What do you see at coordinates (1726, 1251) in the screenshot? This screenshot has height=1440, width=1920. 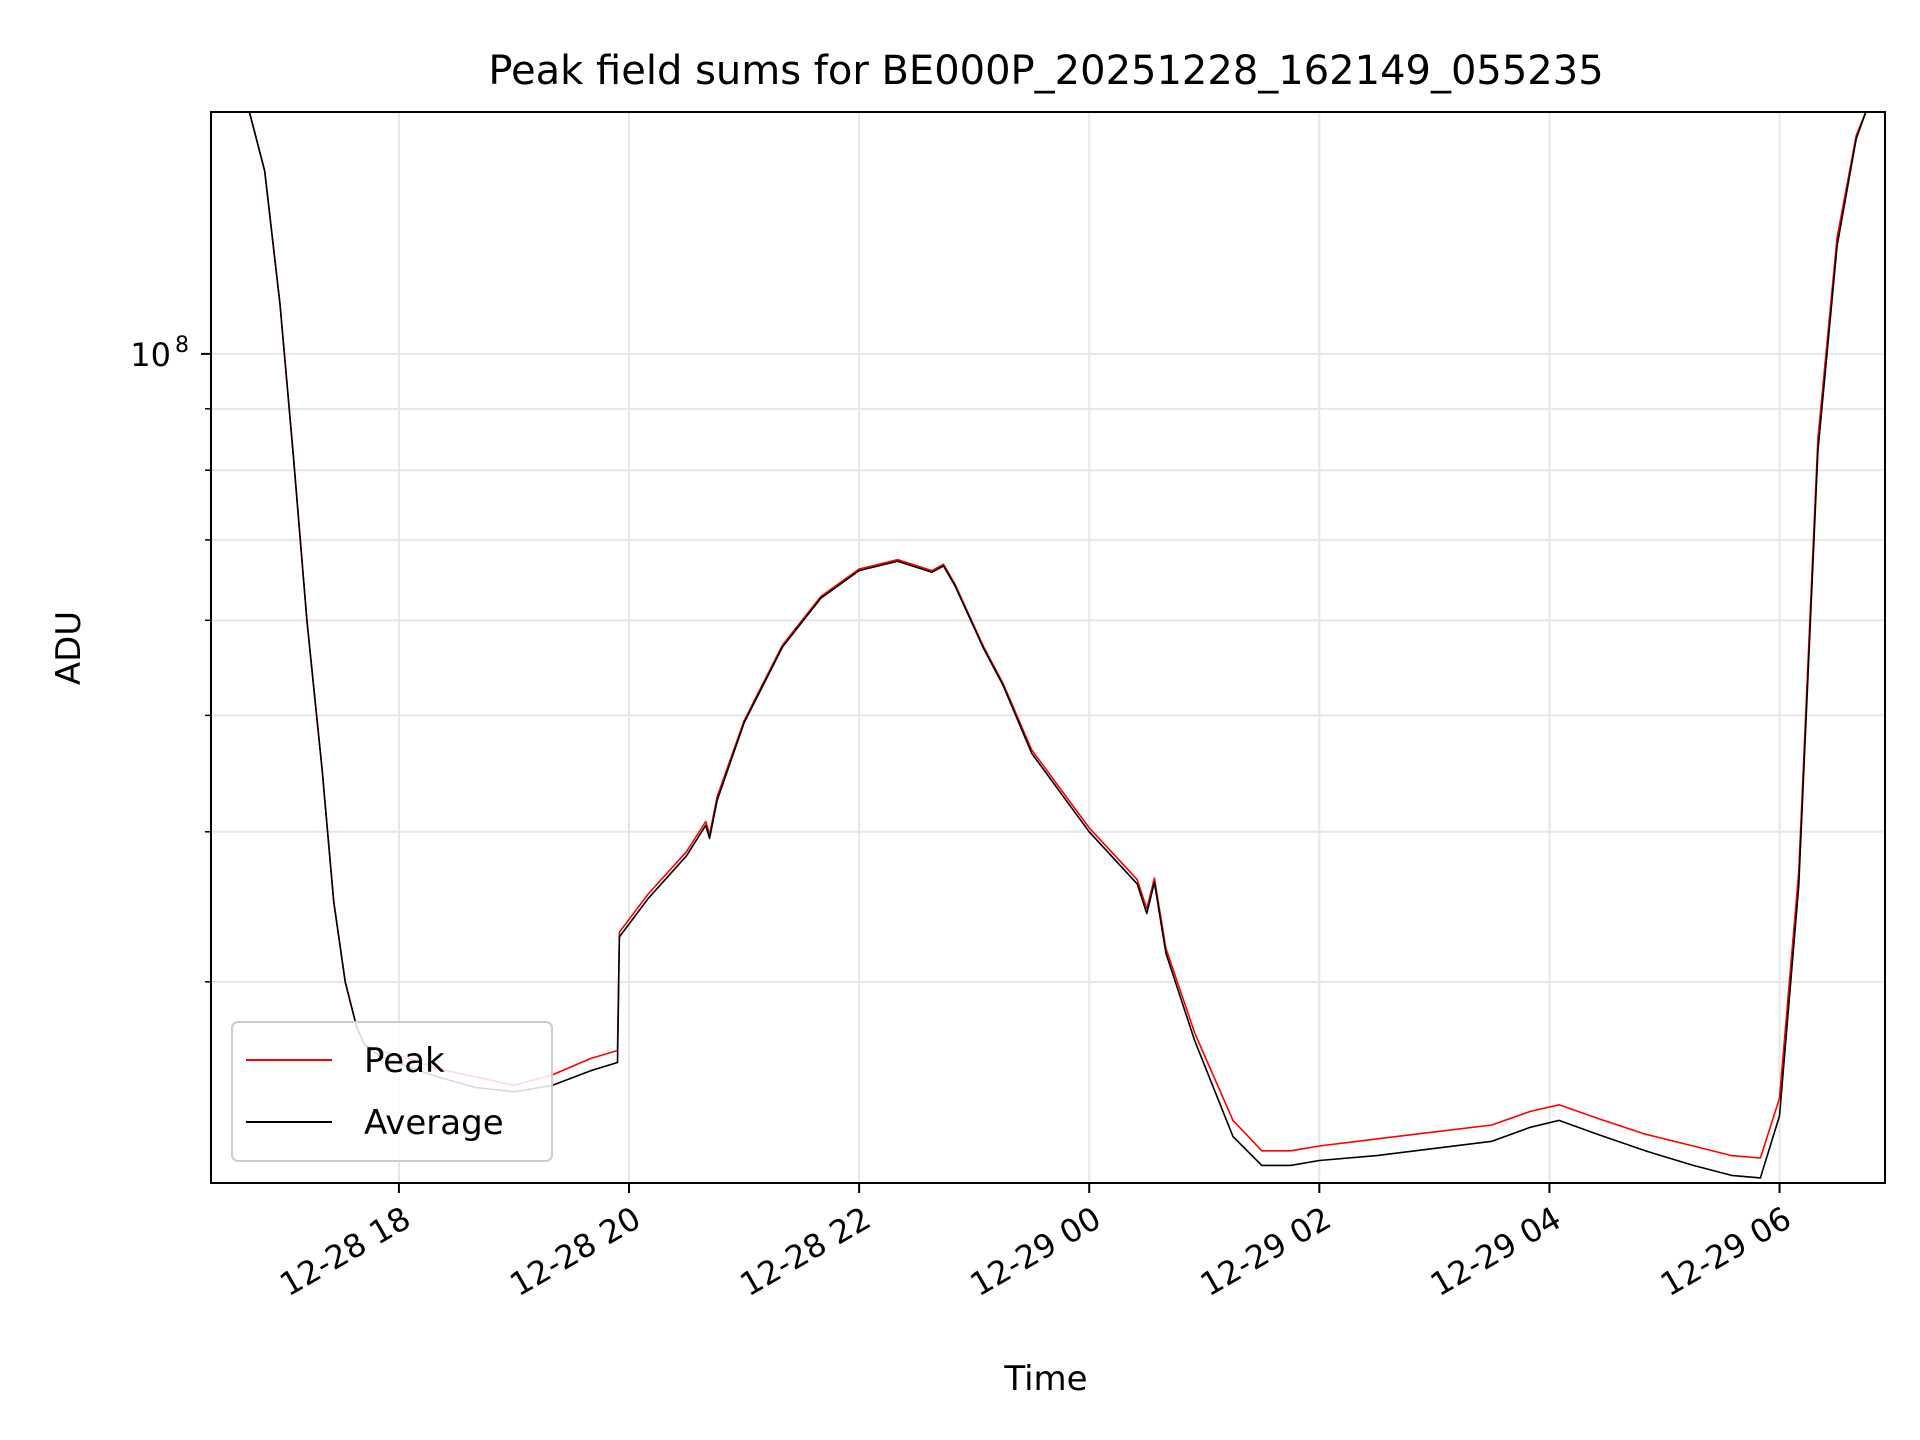 I see `x-tick-label: 12-29 06` at bounding box center [1726, 1251].